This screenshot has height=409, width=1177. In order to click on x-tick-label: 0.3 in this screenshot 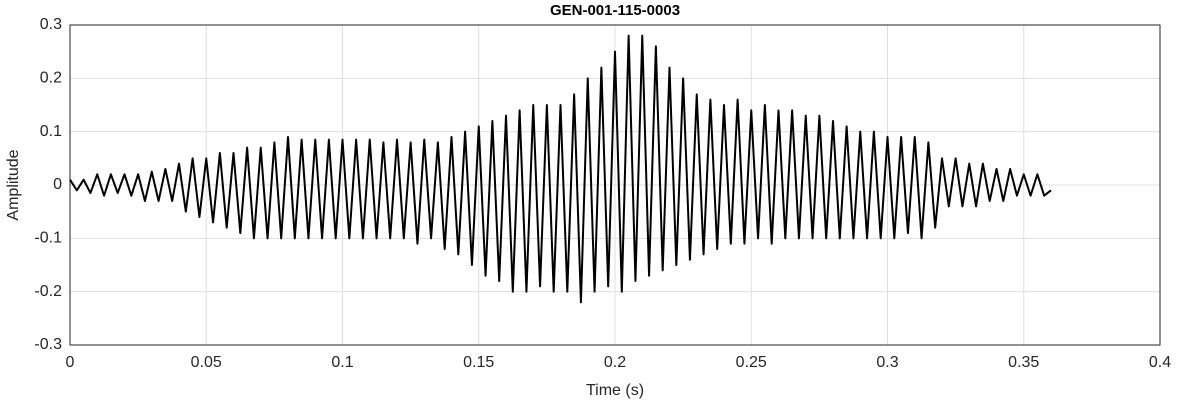, I will do `click(887, 362)`.